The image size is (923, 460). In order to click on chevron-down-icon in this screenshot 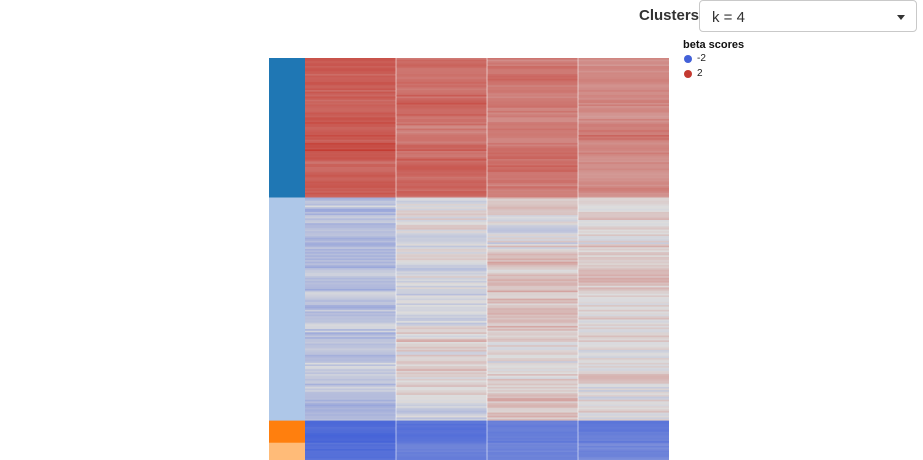, I will do `click(901, 17)`.